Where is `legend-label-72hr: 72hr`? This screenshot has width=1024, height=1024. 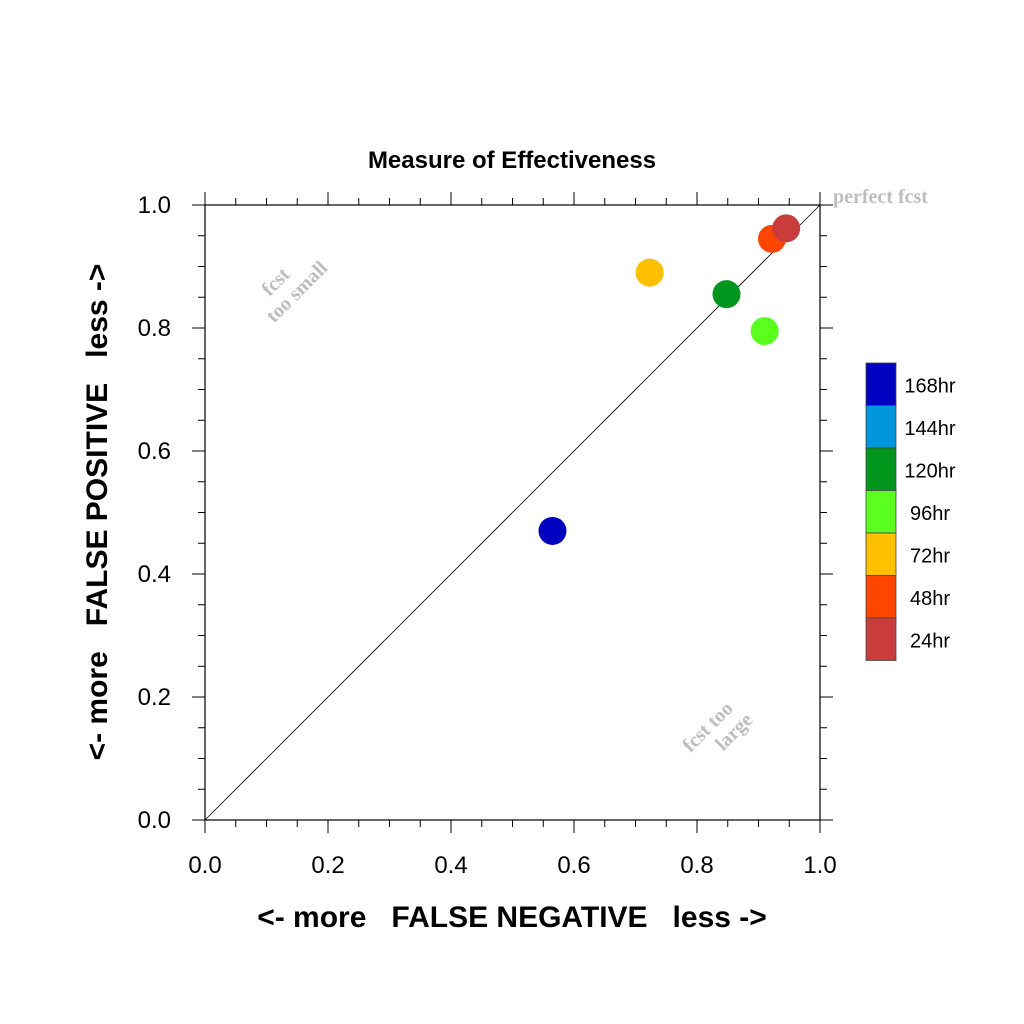
legend-label-72hr: 72hr is located at coordinates (930, 556).